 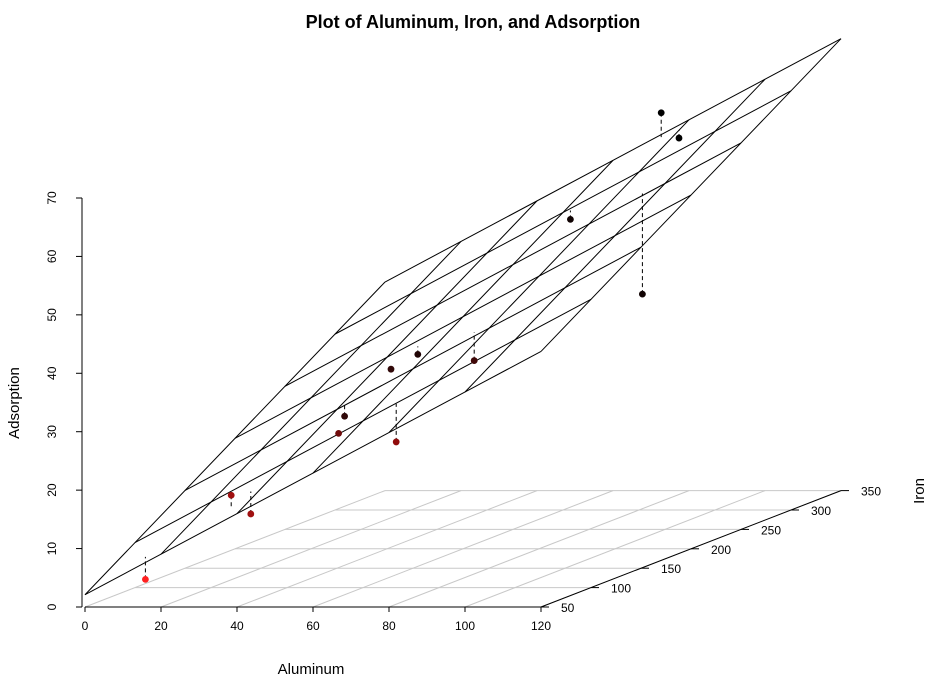 I want to click on z-tick-label-4: 40, so click(x=52, y=373).